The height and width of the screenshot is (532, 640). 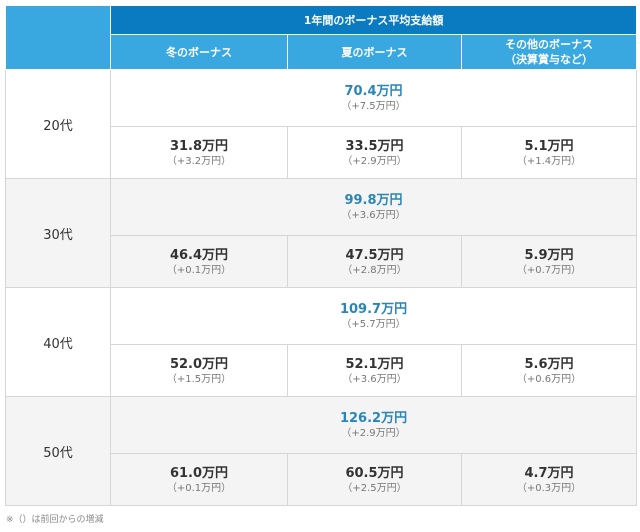 I want to click on other-cell: 5.9万円 （+0.7万円）, so click(x=549, y=261).